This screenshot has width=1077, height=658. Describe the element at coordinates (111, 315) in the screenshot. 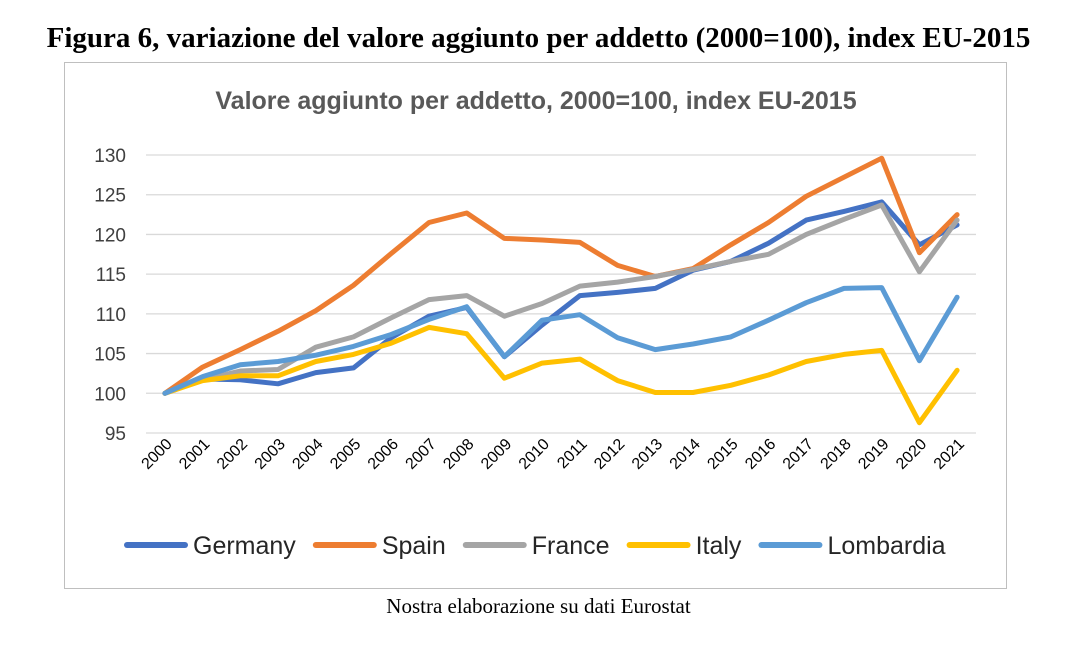

I see `y-tick-label: 110` at that location.